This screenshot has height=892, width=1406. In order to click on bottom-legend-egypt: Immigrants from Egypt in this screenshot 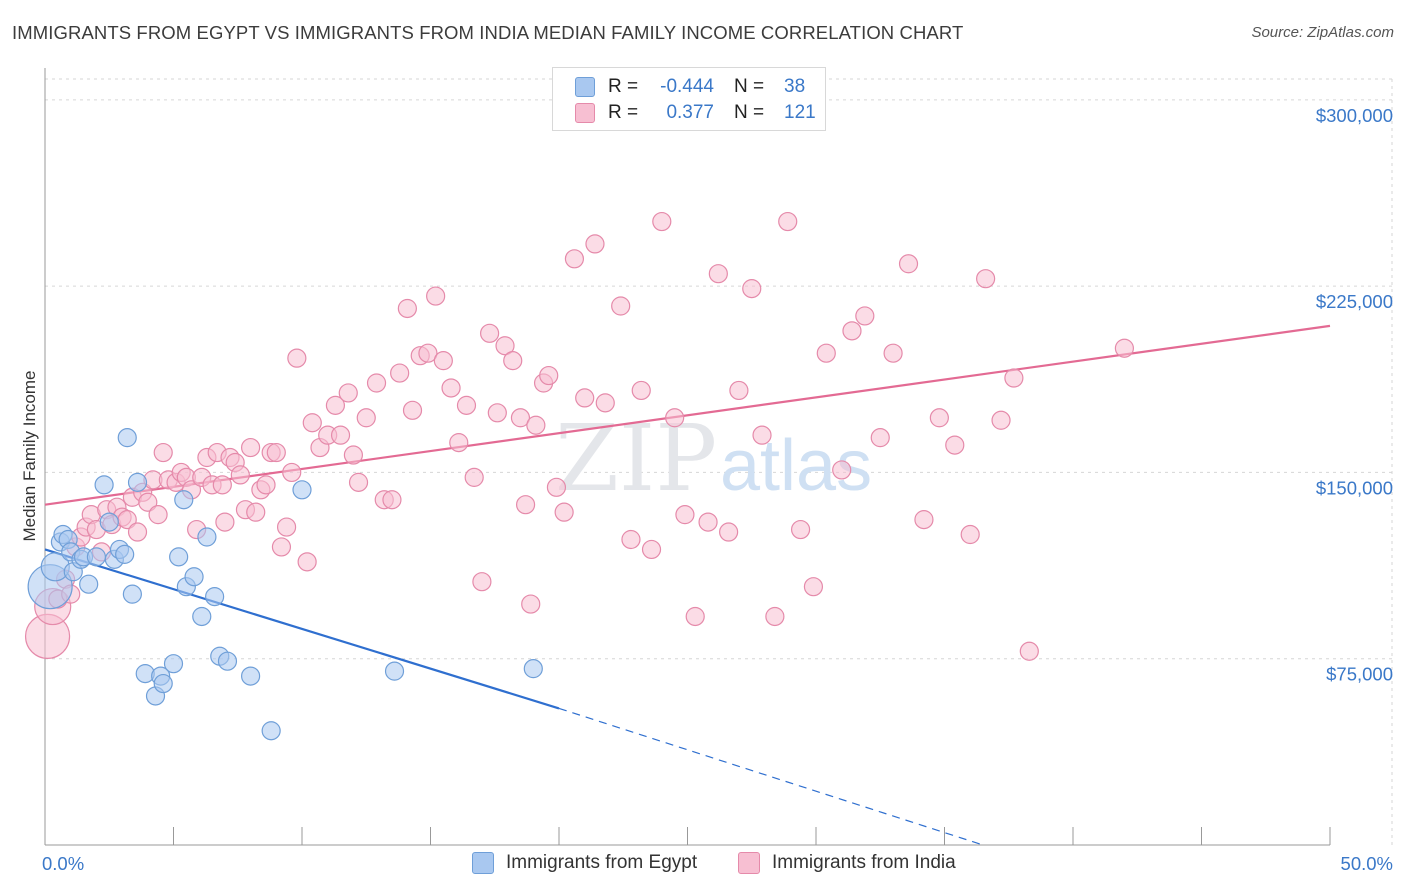, I will do `click(584, 863)`.